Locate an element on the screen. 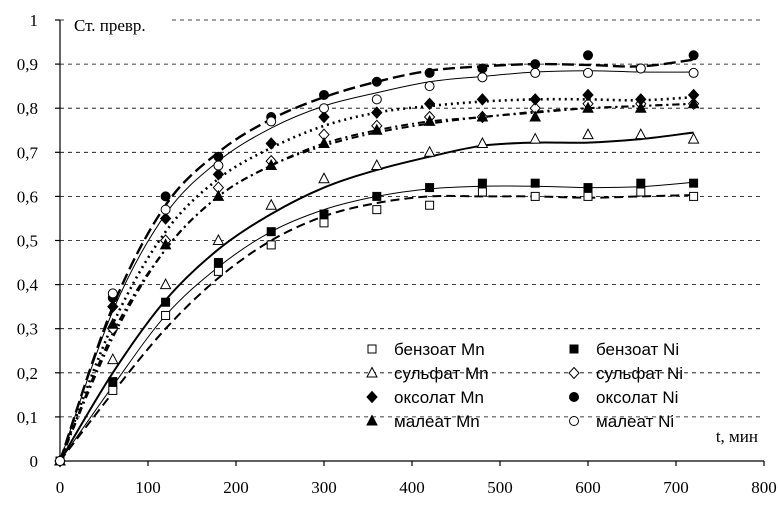  y-tick-label: 0,3 is located at coordinates (27, 329).